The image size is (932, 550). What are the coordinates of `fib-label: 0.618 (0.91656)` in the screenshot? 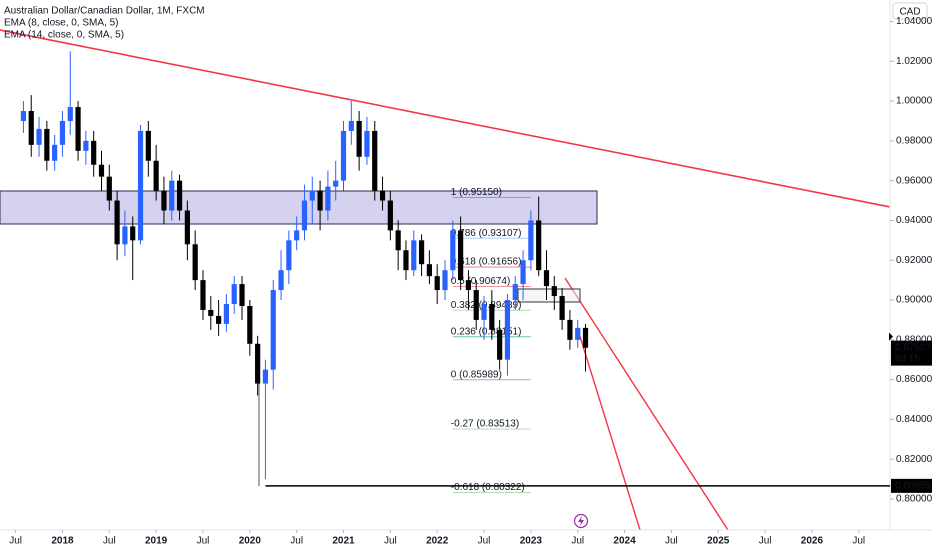 It's located at (486, 262).